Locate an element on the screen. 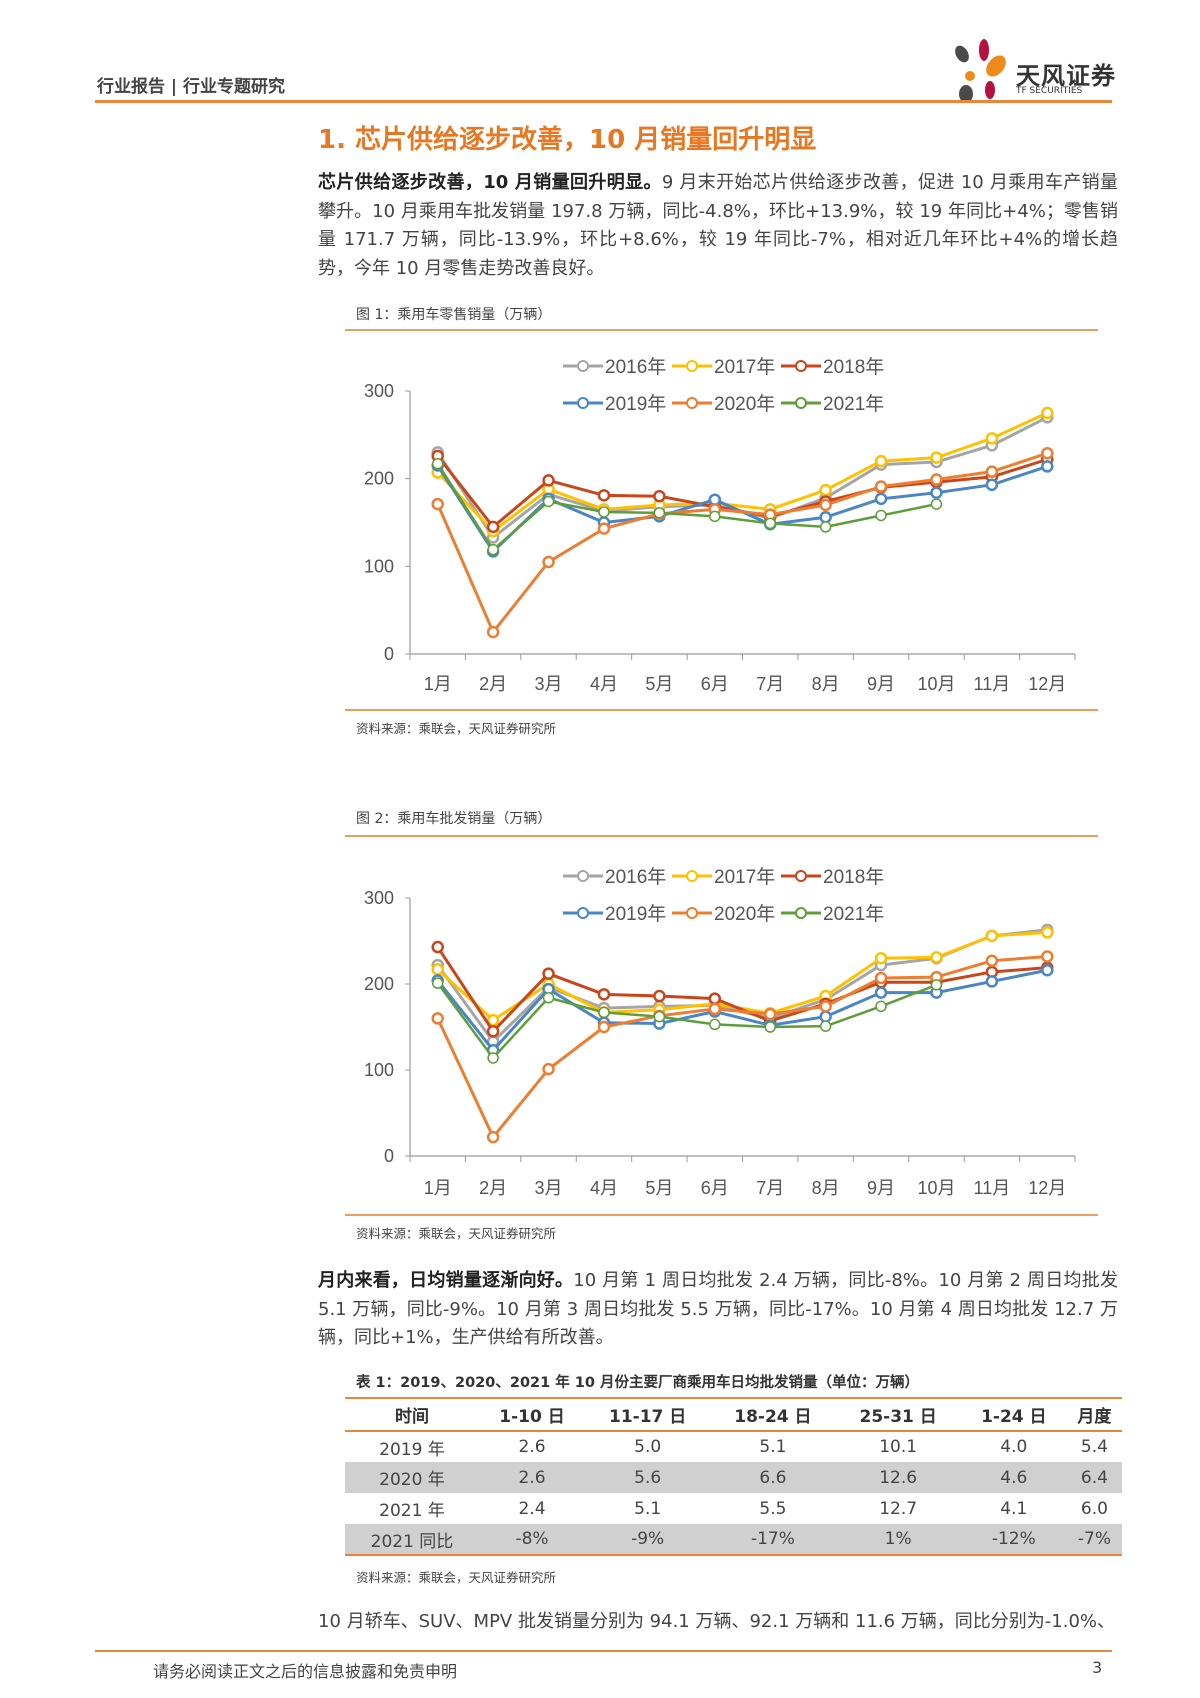  table-row: 2020 年 2.6 5.6 6.6 12.6 4.6 6.4 is located at coordinates (733, 1477).